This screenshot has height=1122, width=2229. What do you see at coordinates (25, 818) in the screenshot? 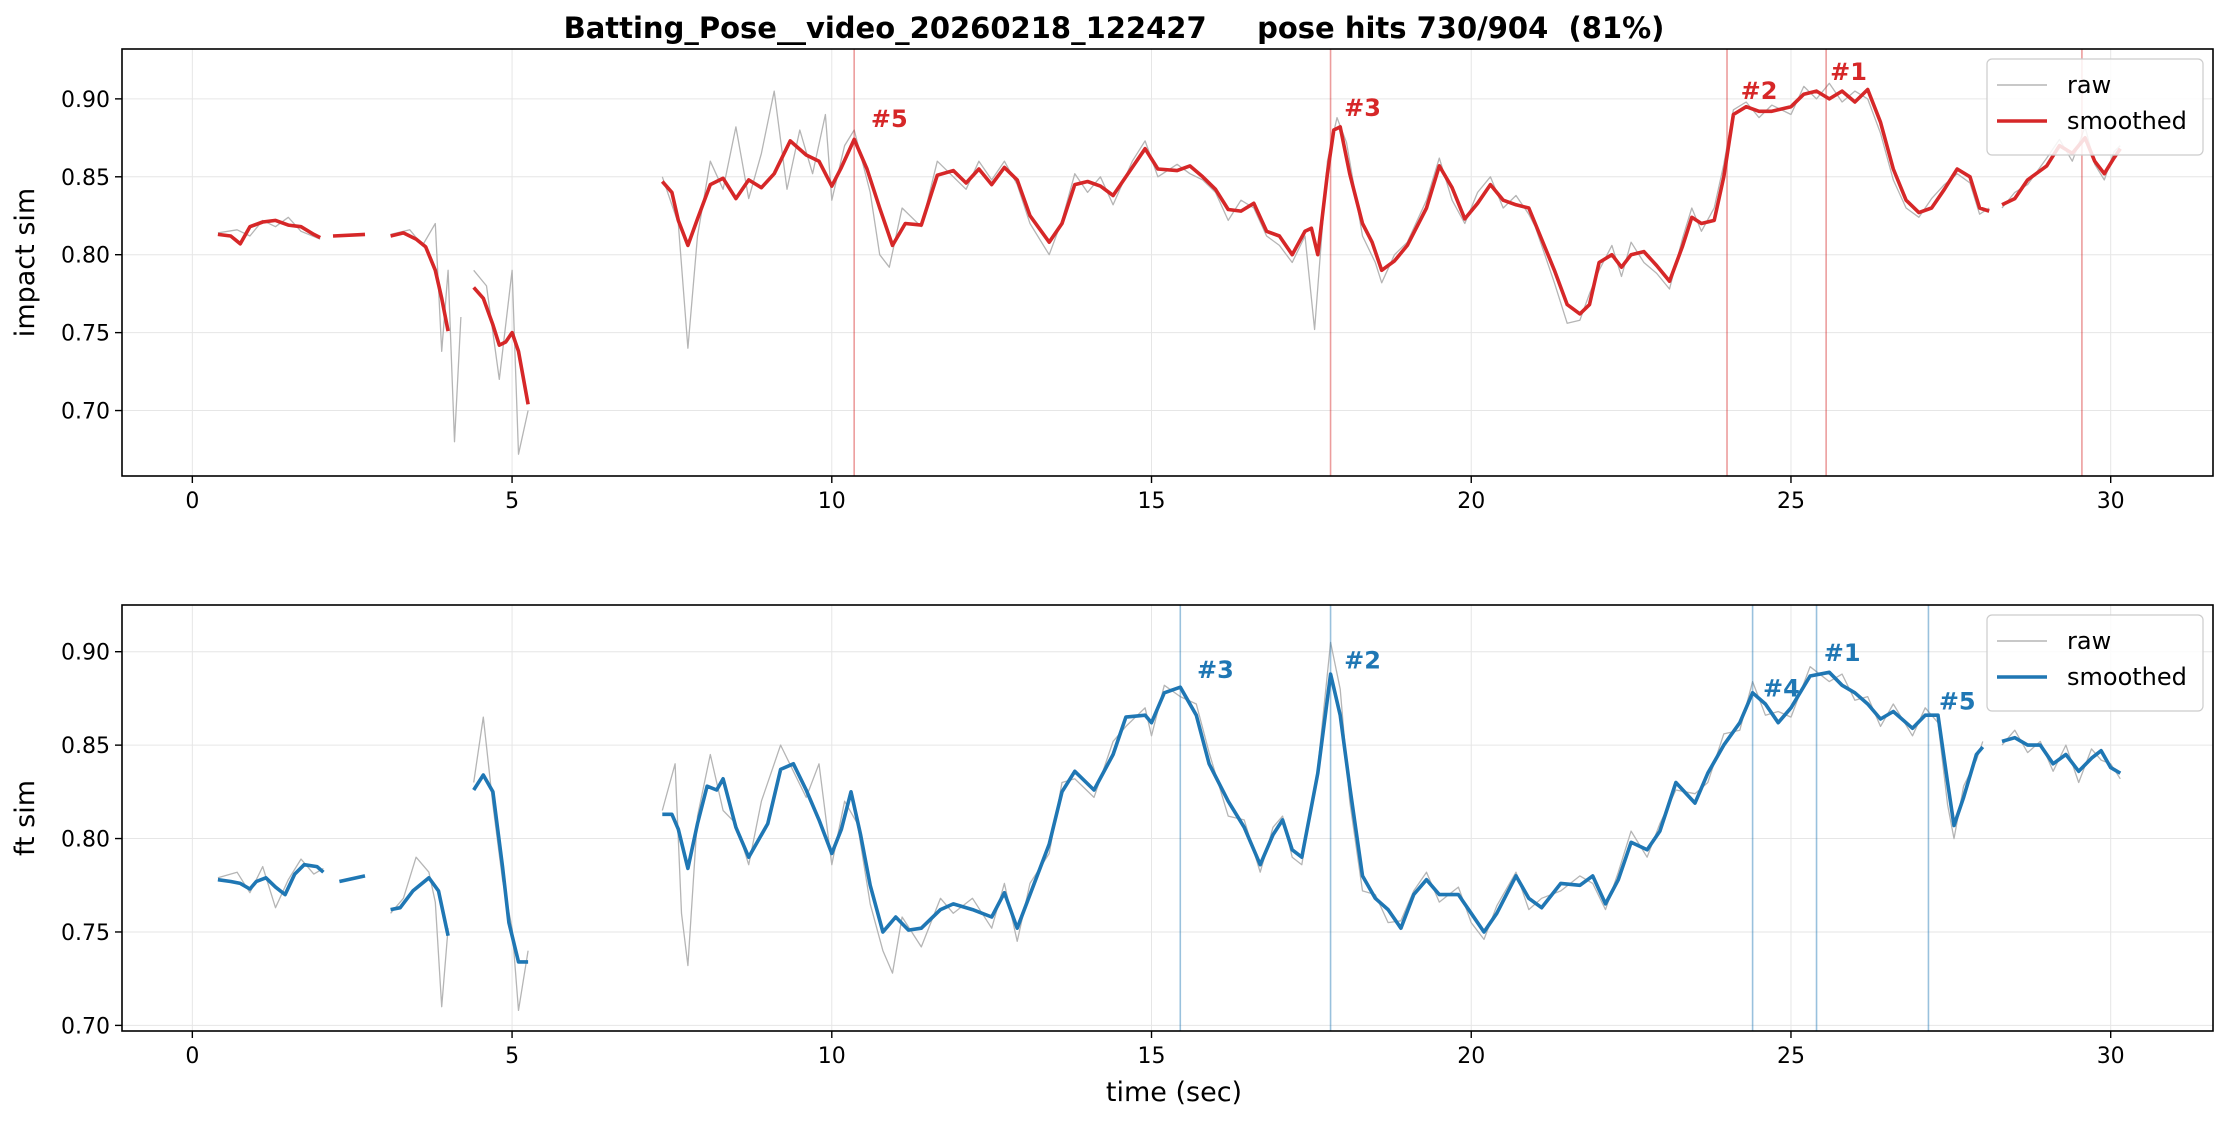
I see `y-axis-label: ft sim` at bounding box center [25, 818].